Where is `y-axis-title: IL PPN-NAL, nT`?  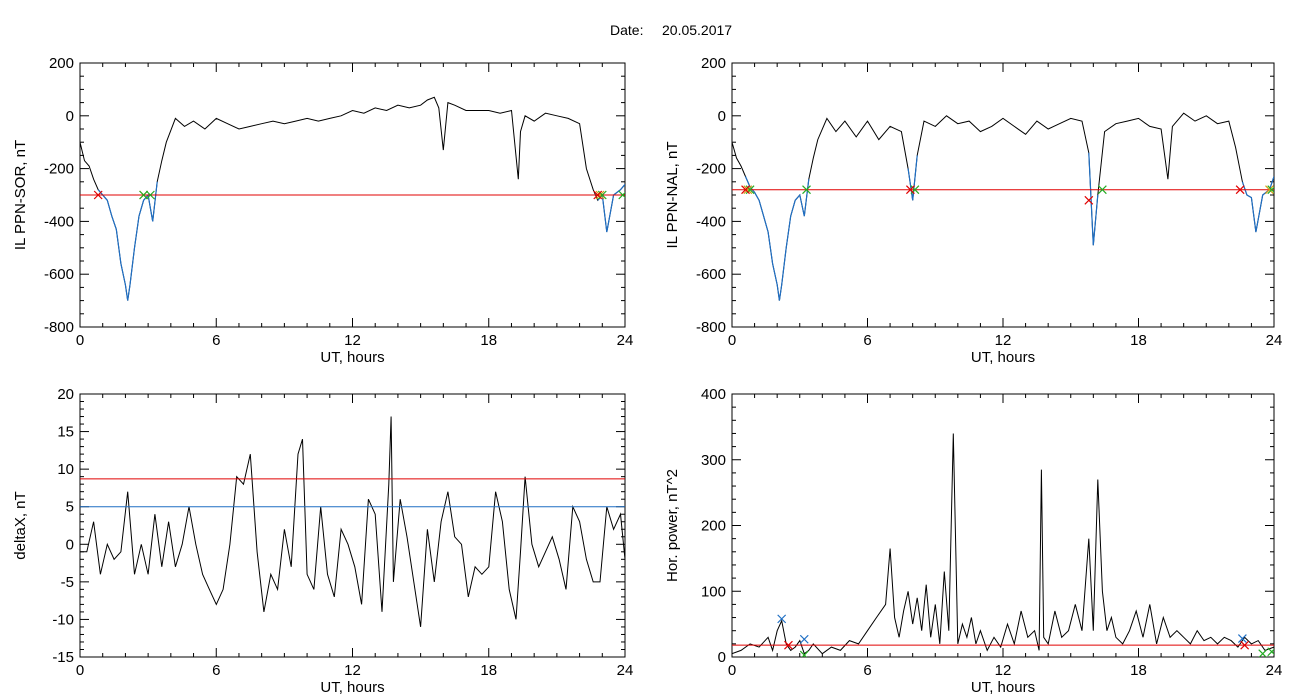 y-axis-title: IL PPN-NAL, nT is located at coordinates (672, 195).